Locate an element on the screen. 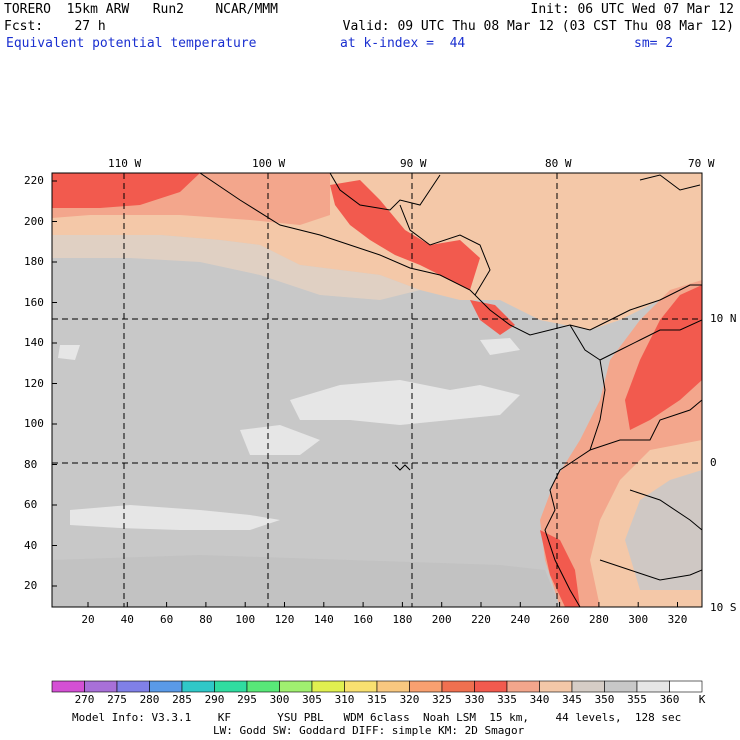 The image size is (740, 740). forecast-hour: Fcst: 27 h is located at coordinates (55, 26).